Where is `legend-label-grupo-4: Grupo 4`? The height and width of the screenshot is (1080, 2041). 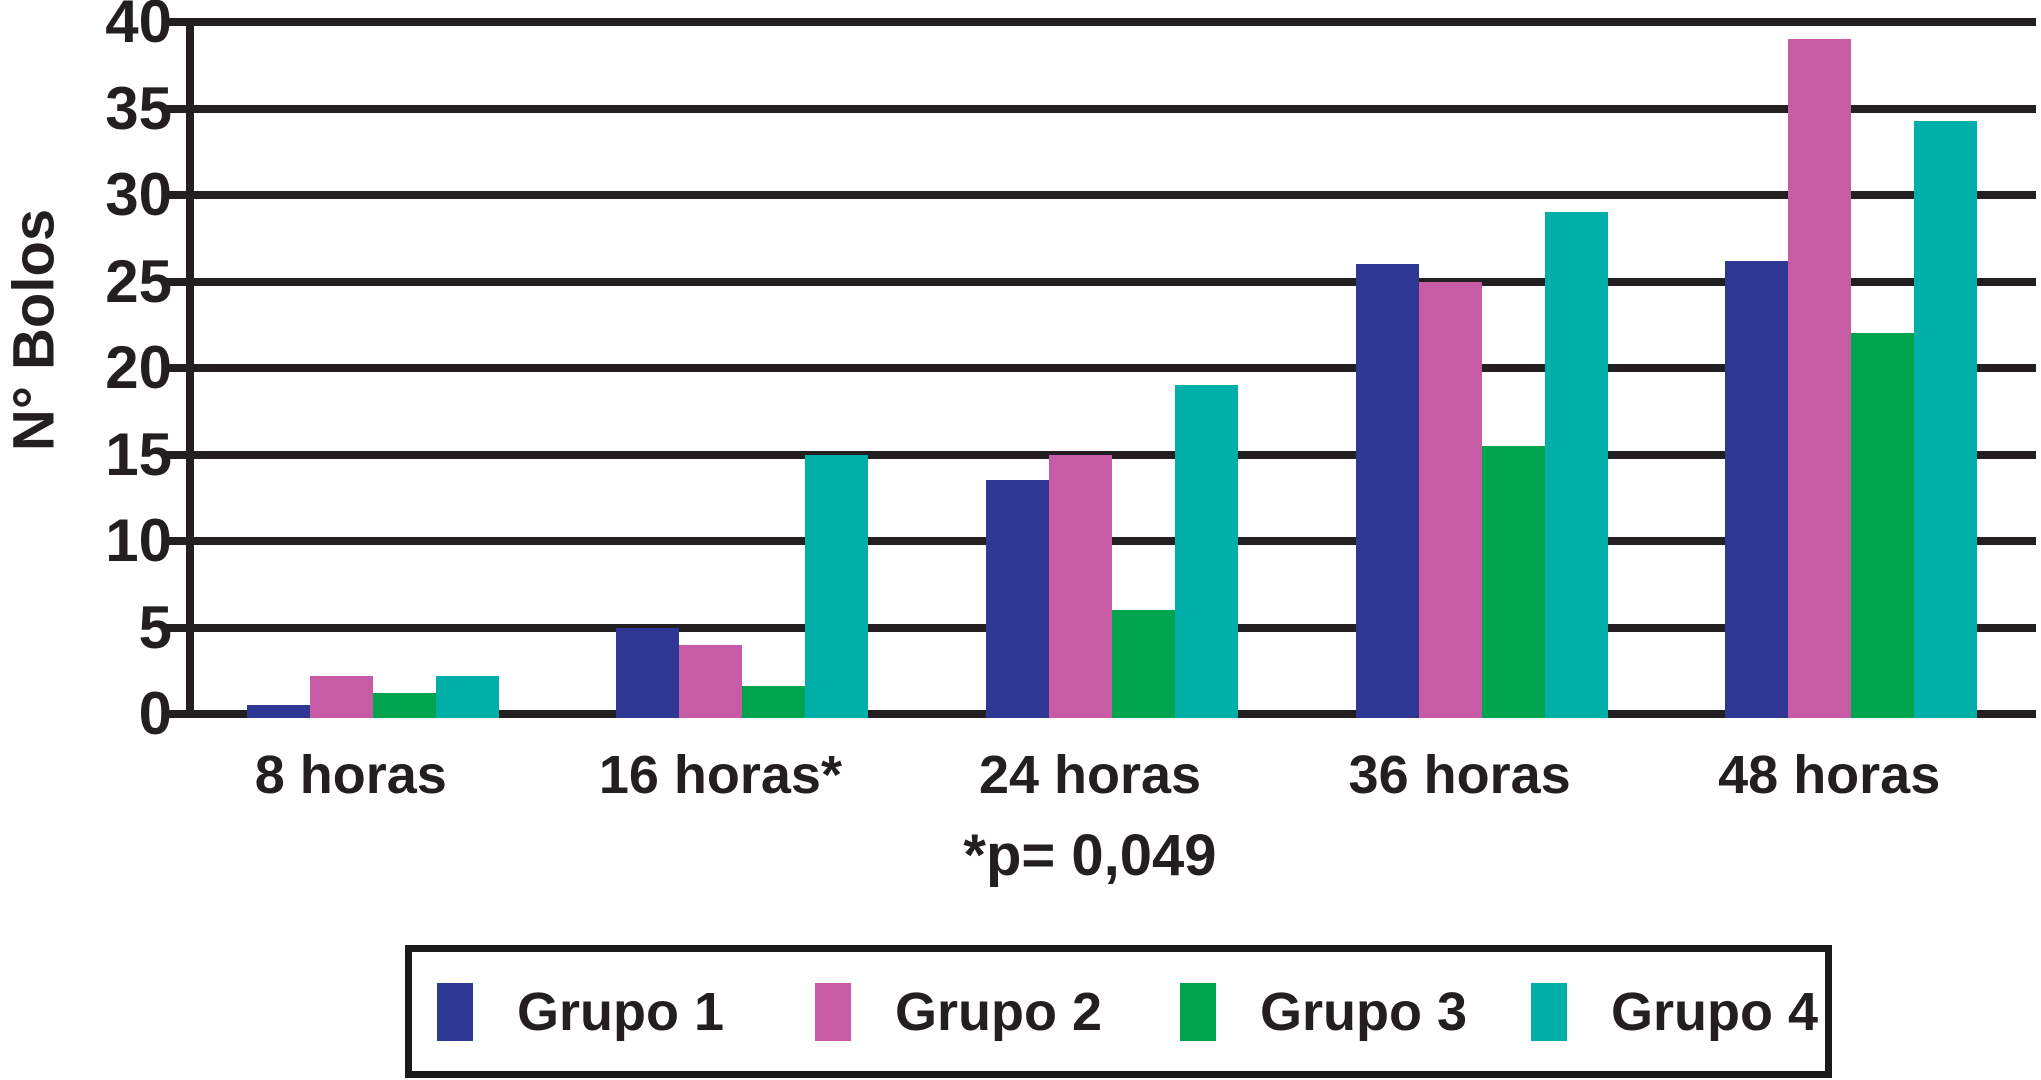 legend-label-grupo-4: Grupo 4 is located at coordinates (1715, 1011).